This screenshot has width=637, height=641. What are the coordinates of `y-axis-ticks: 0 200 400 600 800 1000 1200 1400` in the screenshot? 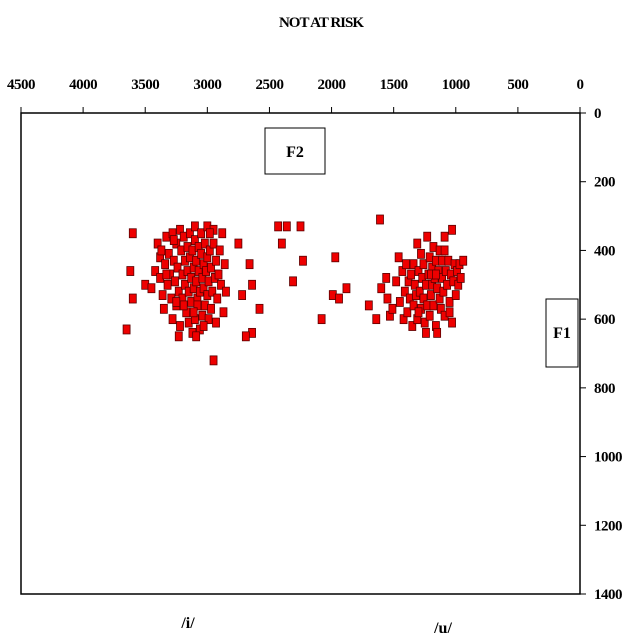 It's located at (601, 354).